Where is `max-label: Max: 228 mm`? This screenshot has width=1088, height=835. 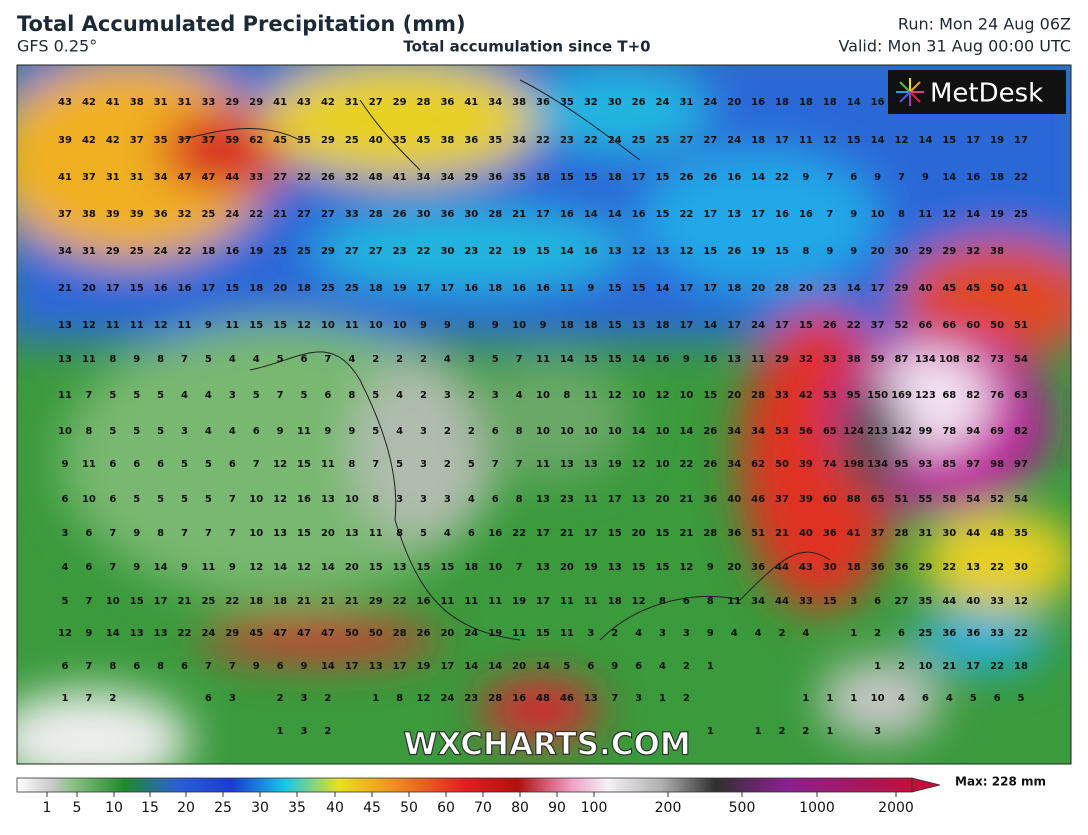 max-label: Max: 228 mm is located at coordinates (1000, 782).